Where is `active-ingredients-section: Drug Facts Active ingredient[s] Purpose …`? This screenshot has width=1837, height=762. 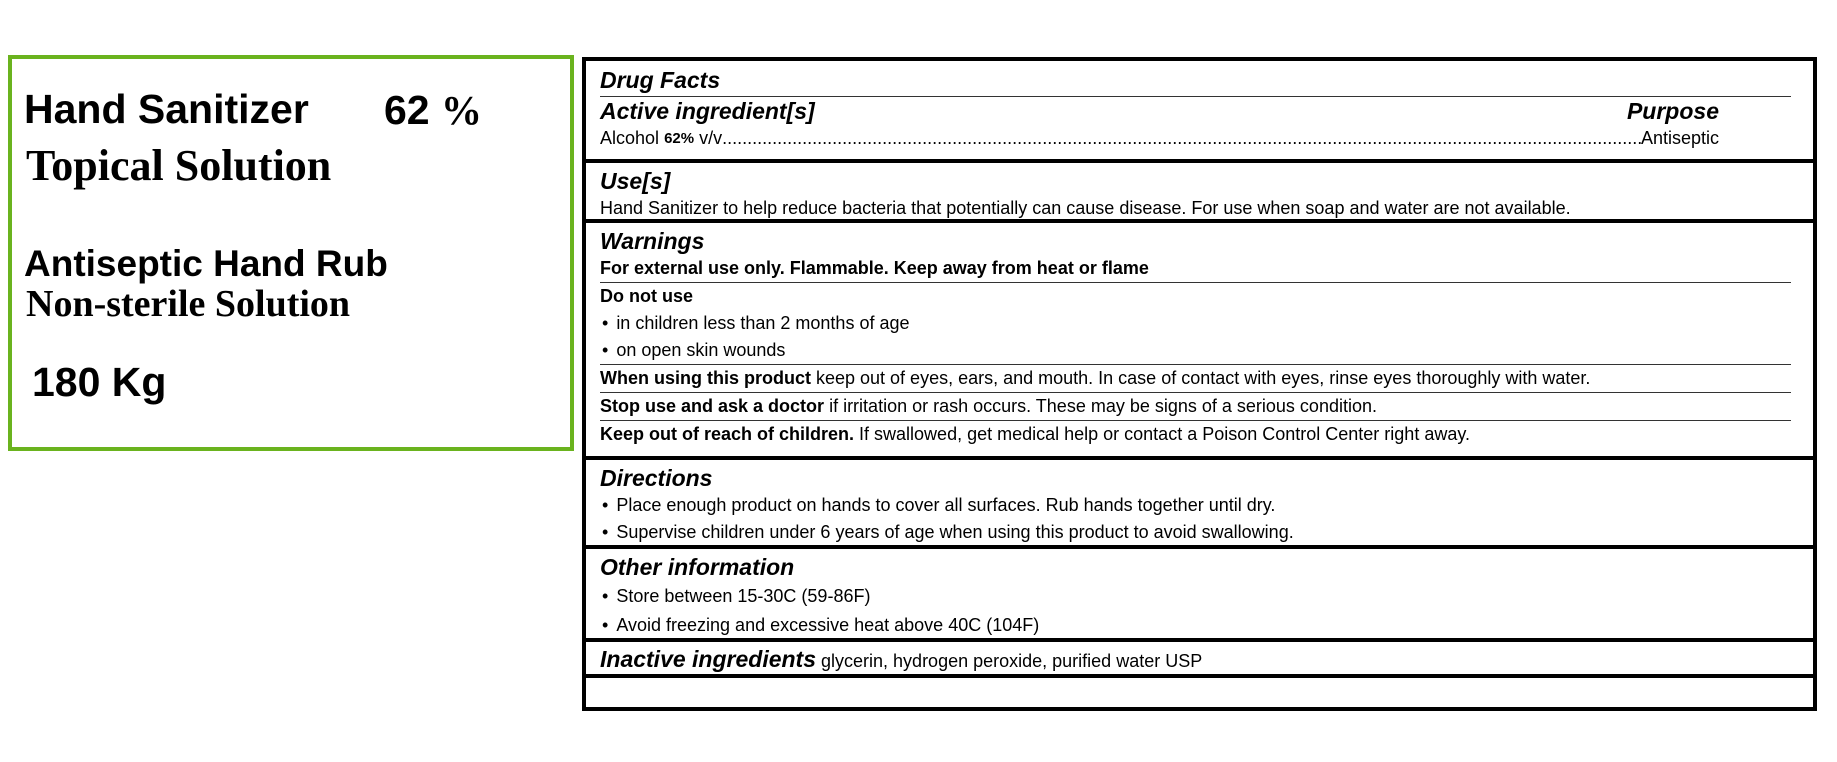 active-ingredients-section: Drug Facts Active ingredient[s] Purpose … is located at coordinates (1199, 112).